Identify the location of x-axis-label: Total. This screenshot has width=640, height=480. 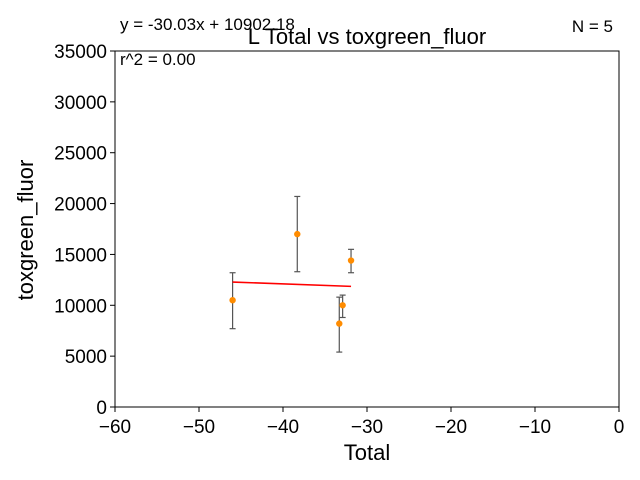
(367, 452).